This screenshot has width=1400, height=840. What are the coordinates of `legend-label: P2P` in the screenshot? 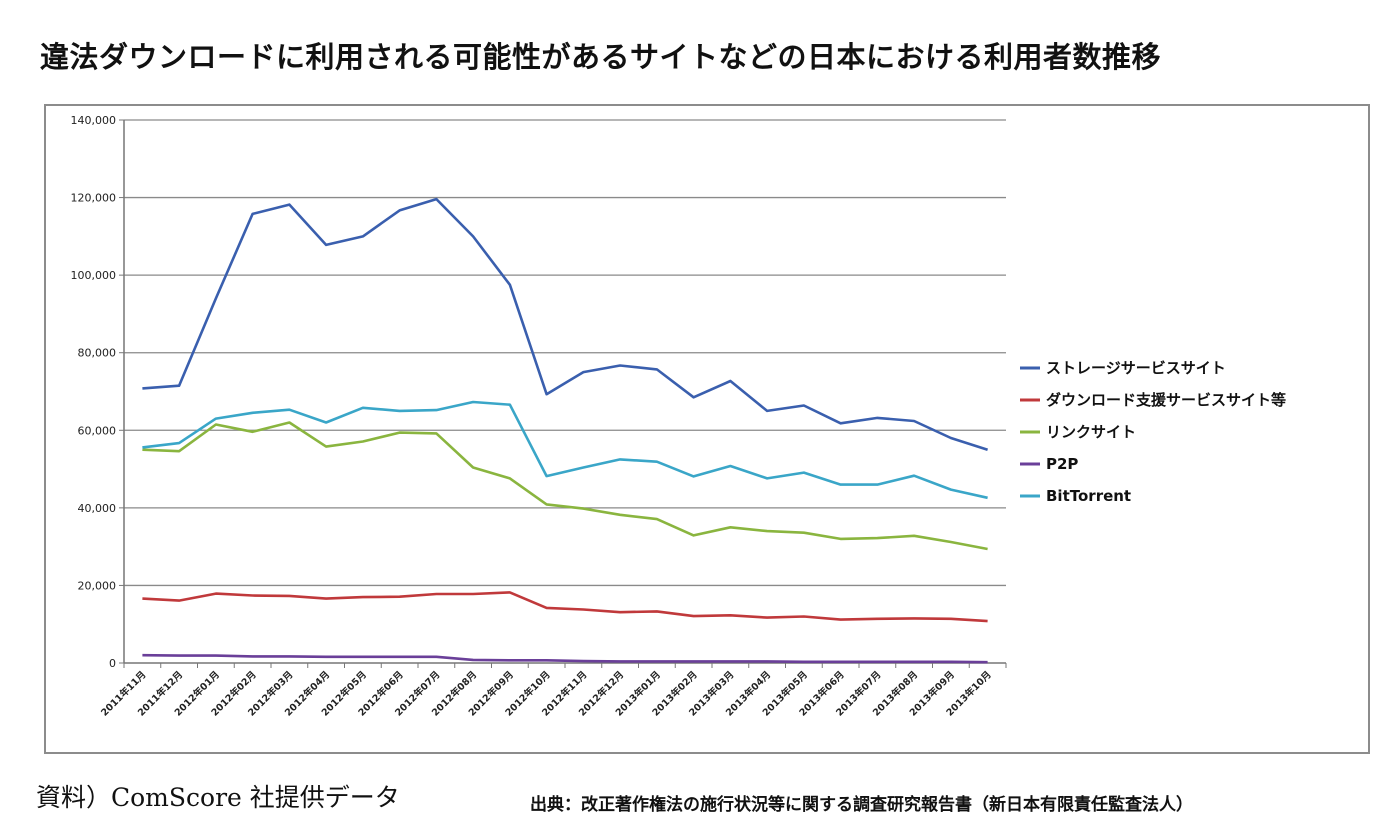 It's located at (1062, 464).